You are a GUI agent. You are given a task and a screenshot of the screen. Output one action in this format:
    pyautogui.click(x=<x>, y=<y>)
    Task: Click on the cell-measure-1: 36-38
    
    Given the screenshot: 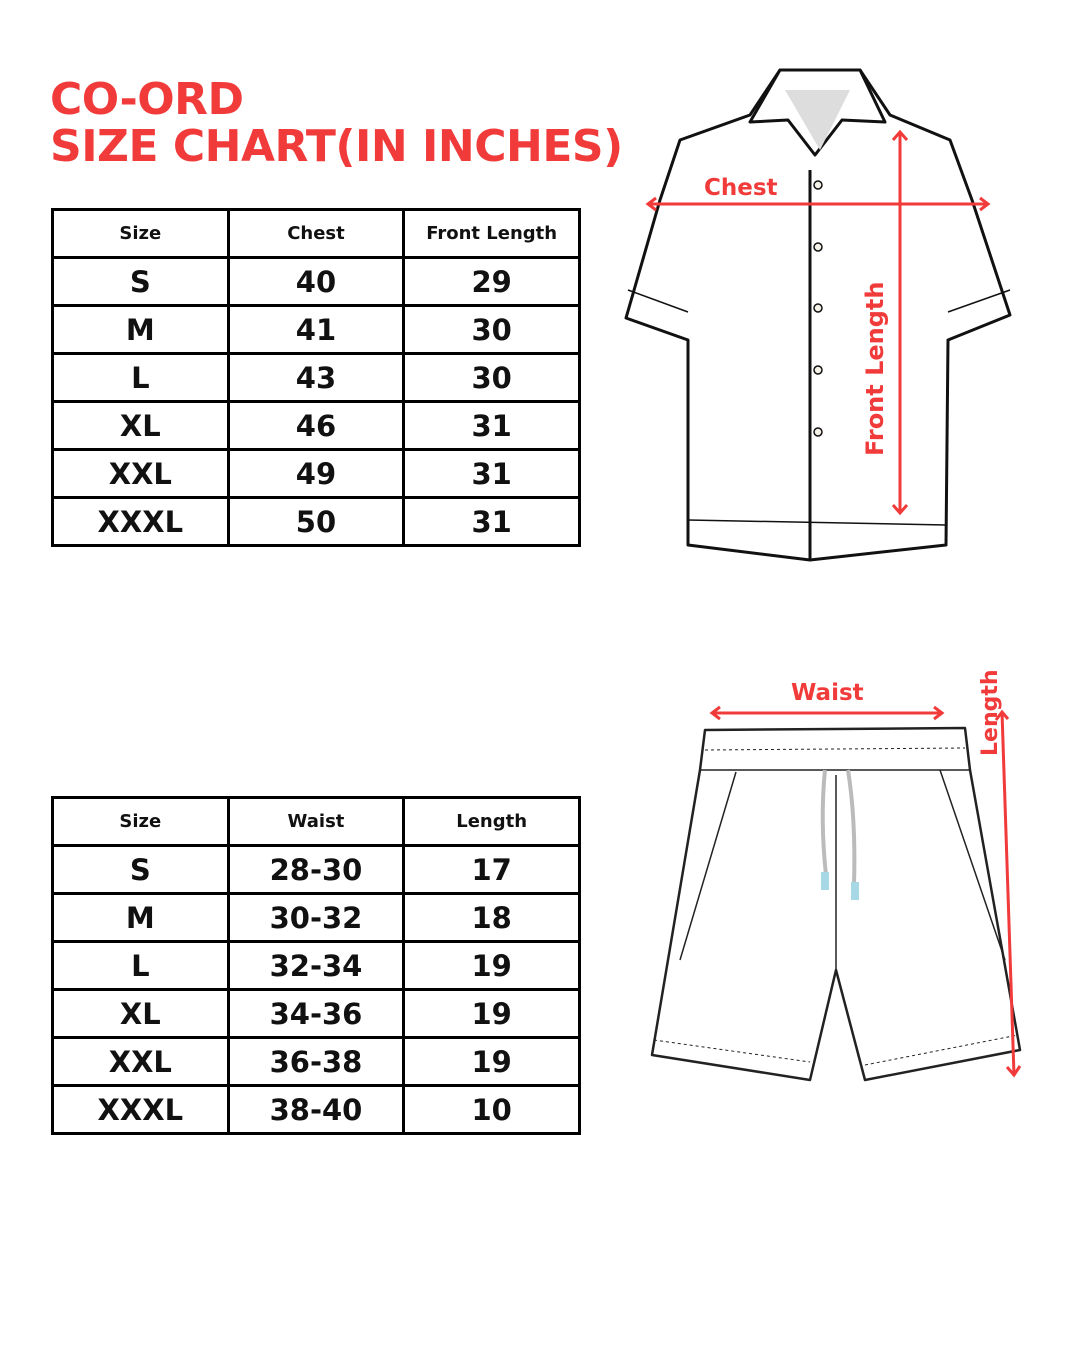 What is the action you would take?
    pyautogui.click(x=316, y=1061)
    